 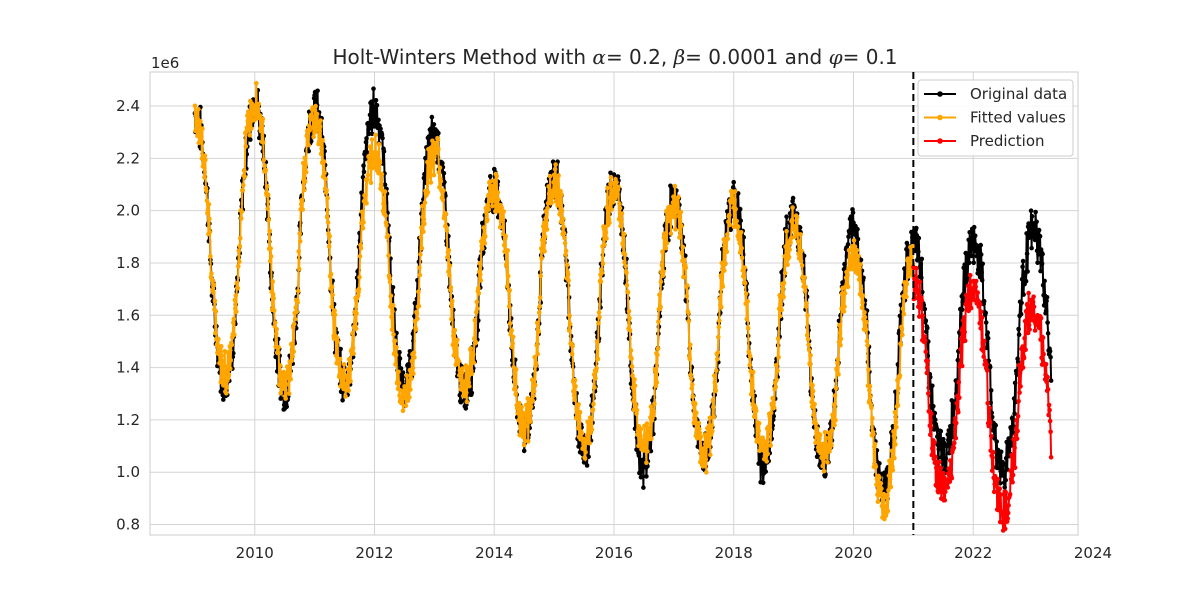 I want to click on x-tick-label: 2020, so click(x=853, y=553).